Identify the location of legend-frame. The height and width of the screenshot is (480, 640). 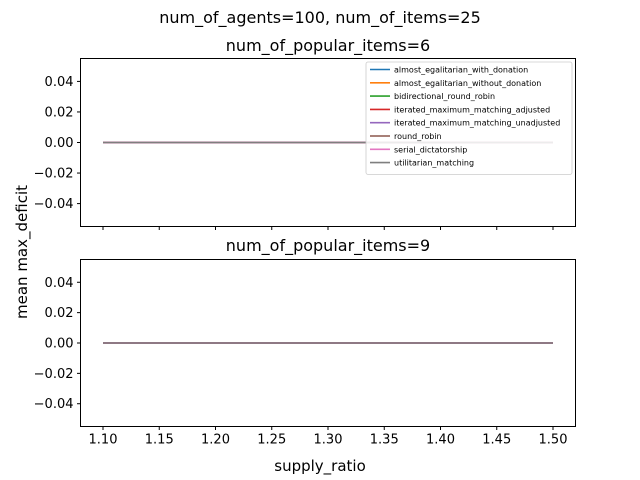
(469, 118).